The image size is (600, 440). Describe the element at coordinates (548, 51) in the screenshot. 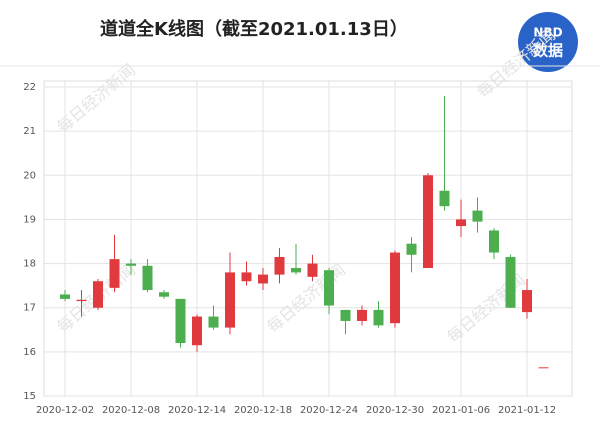

I see `logo-bottom: 数据` at that location.